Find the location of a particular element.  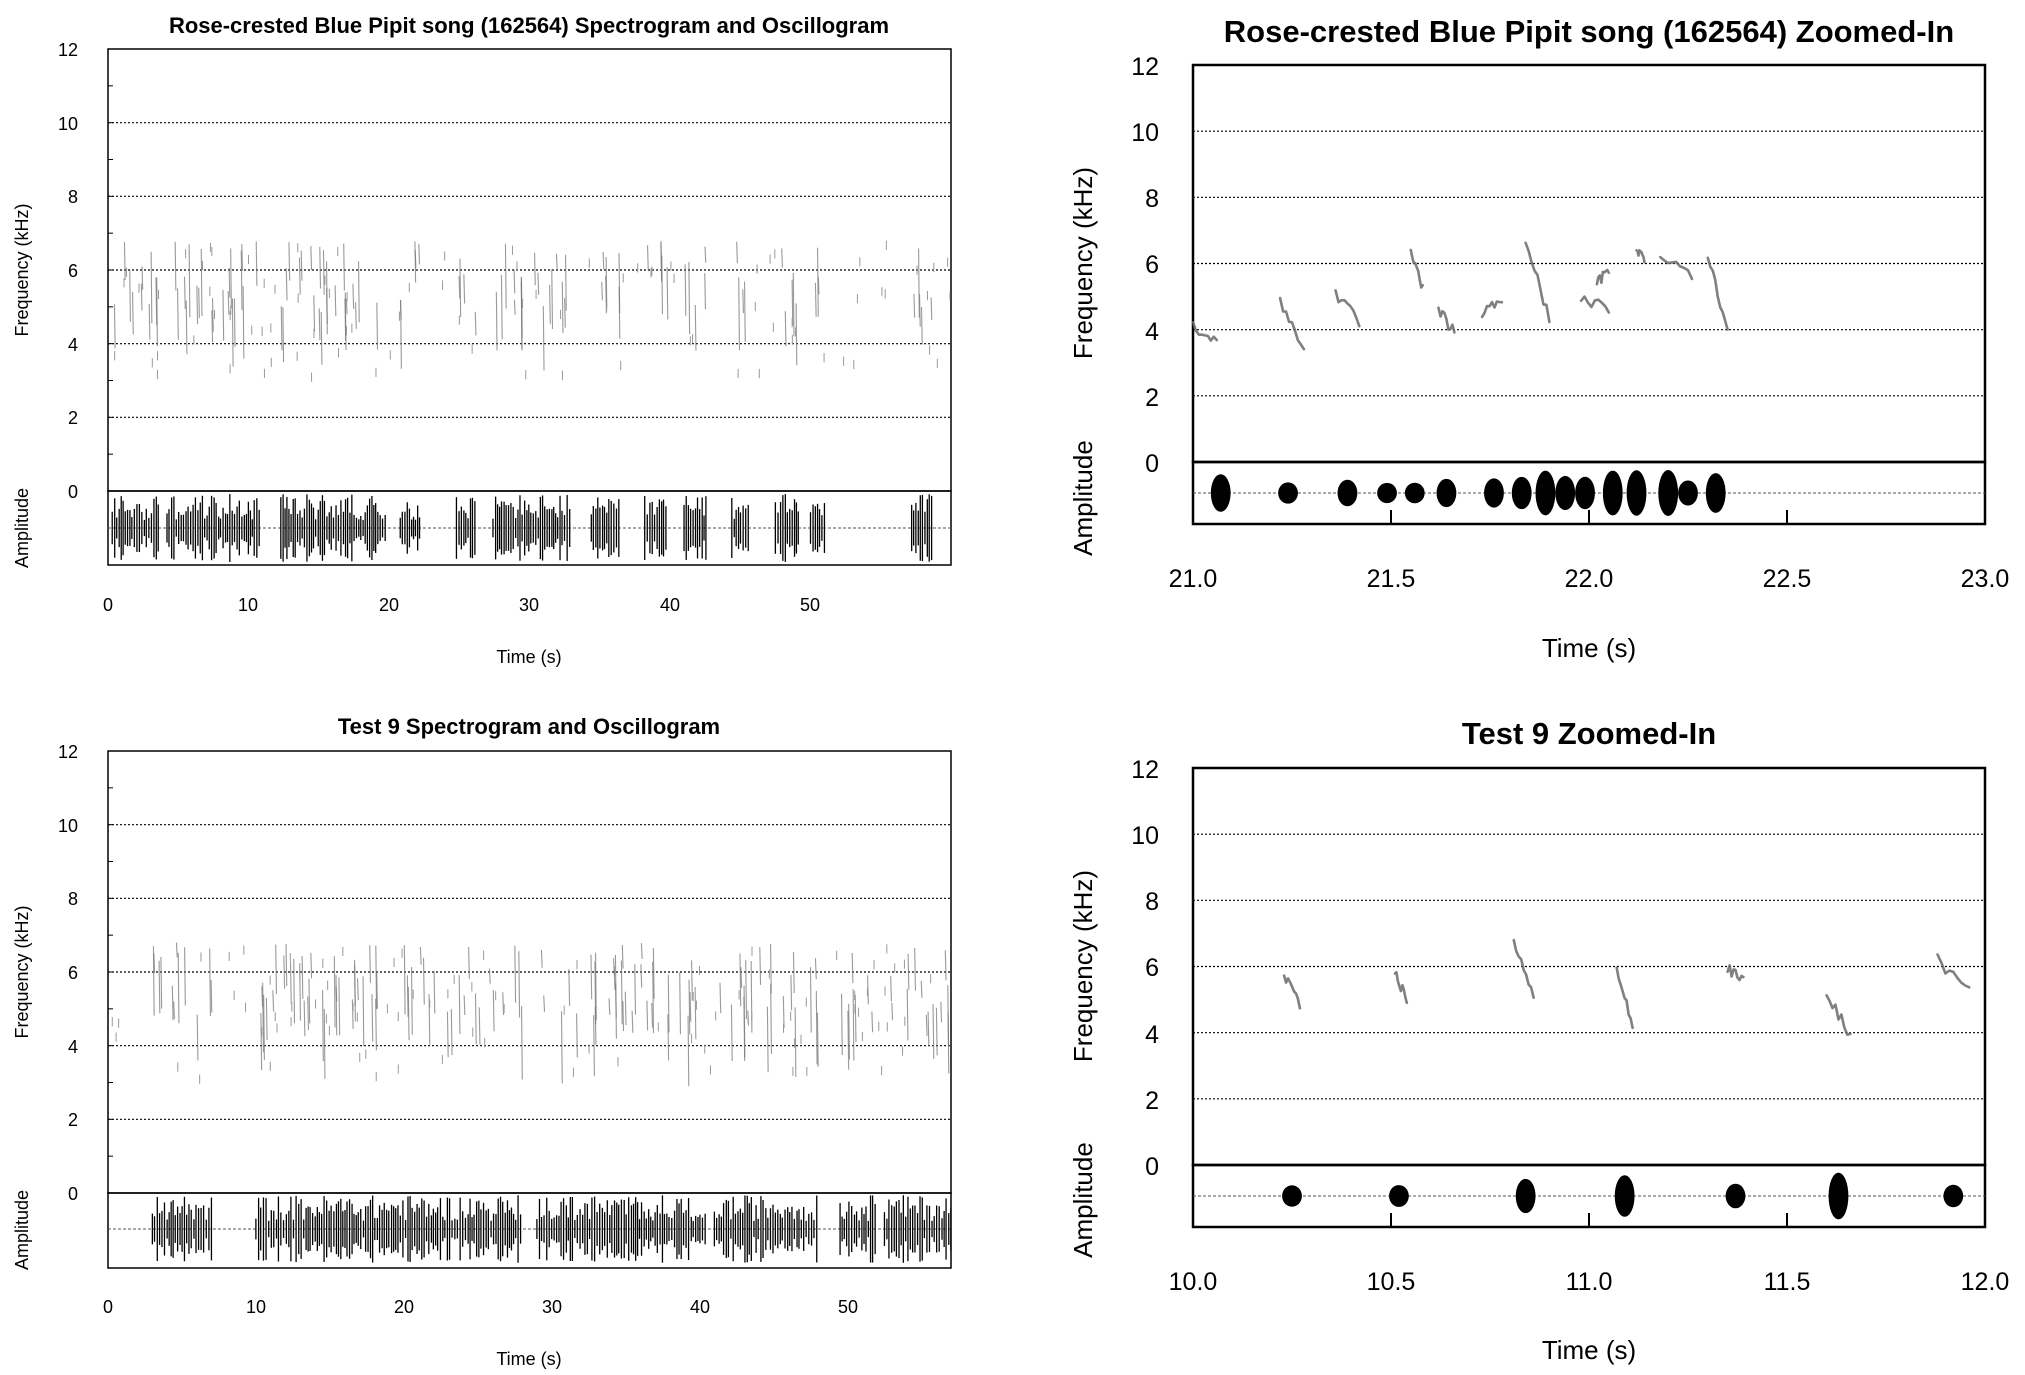

x-tick-label: 30 is located at coordinates (529, 605).